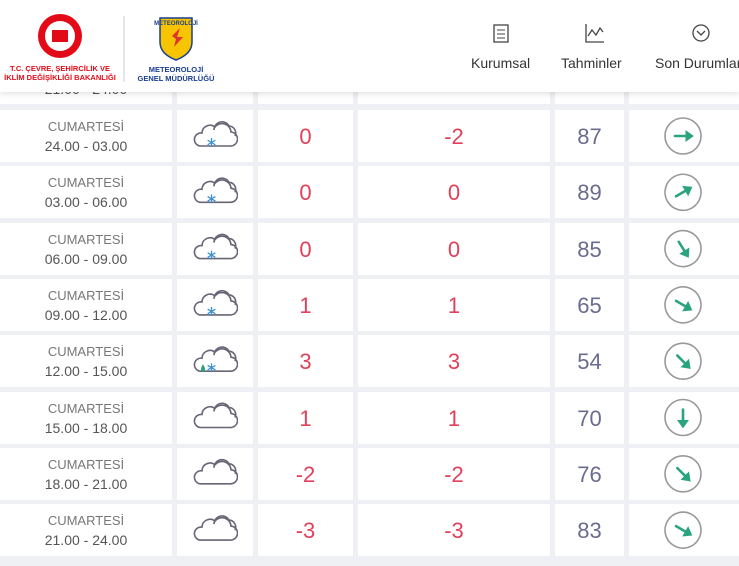  I want to click on temperature: -2, so click(305, 474).